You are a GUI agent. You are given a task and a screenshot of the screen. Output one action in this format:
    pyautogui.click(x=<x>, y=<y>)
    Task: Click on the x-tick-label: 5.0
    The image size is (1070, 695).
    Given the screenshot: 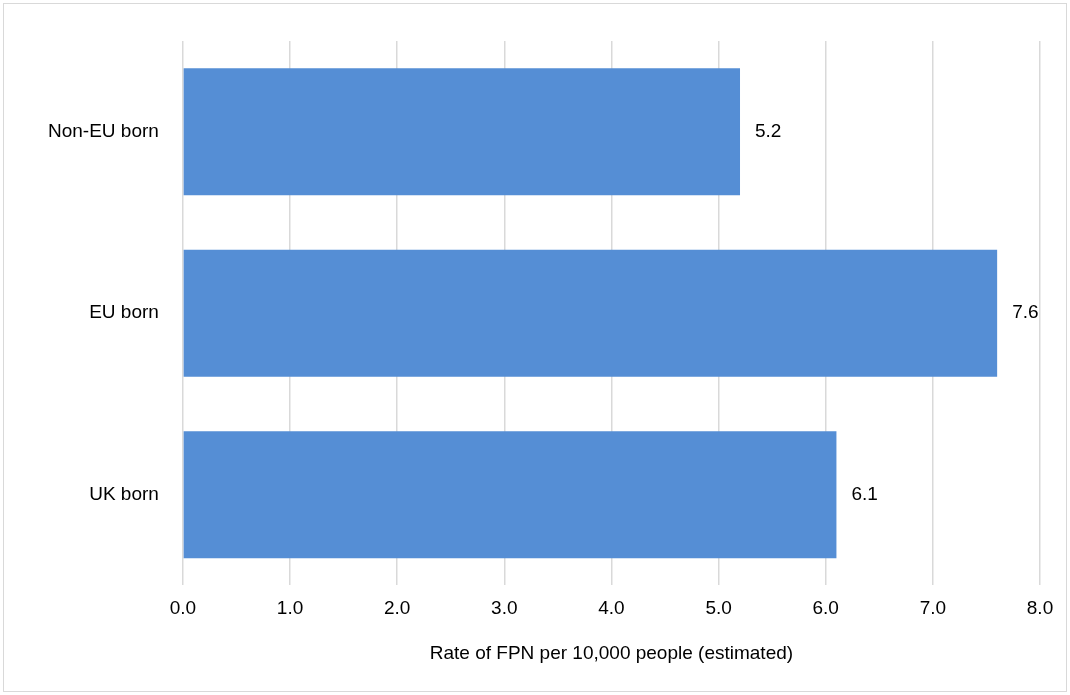 What is the action you would take?
    pyautogui.click(x=718, y=608)
    